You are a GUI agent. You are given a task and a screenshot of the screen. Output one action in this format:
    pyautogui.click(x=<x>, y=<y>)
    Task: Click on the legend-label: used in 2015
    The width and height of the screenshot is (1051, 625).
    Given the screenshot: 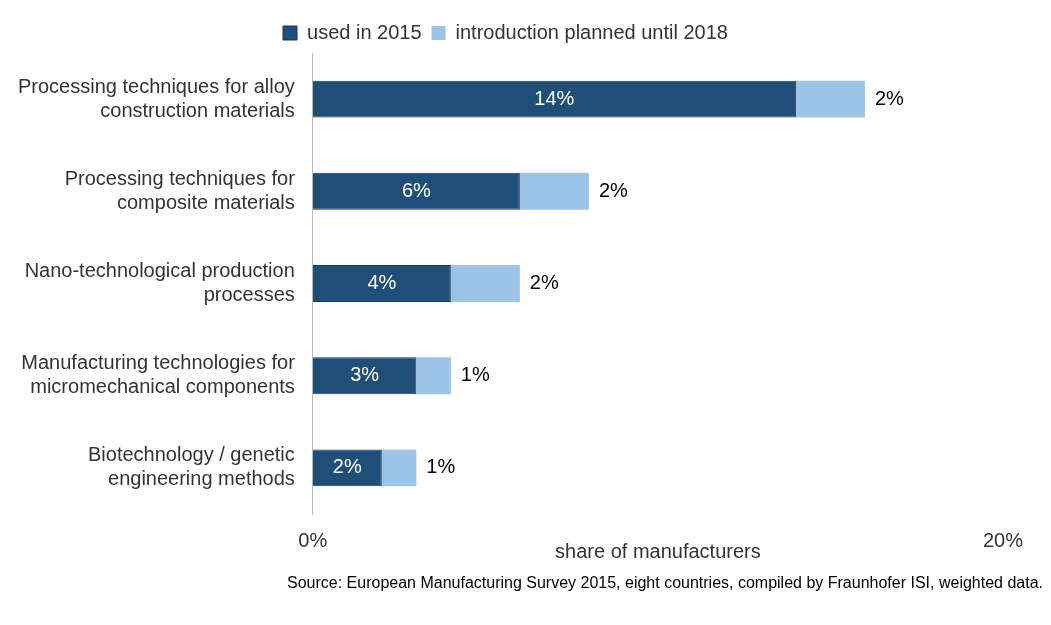 What is the action you would take?
    pyautogui.click(x=364, y=31)
    